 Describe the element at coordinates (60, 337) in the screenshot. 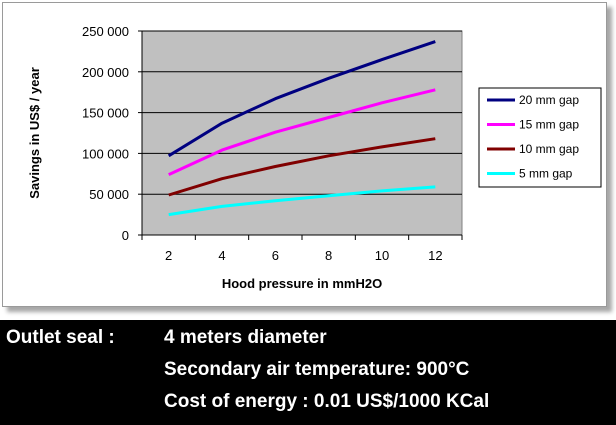

I see `outlet-seal-label: Outlet seal :` at that location.